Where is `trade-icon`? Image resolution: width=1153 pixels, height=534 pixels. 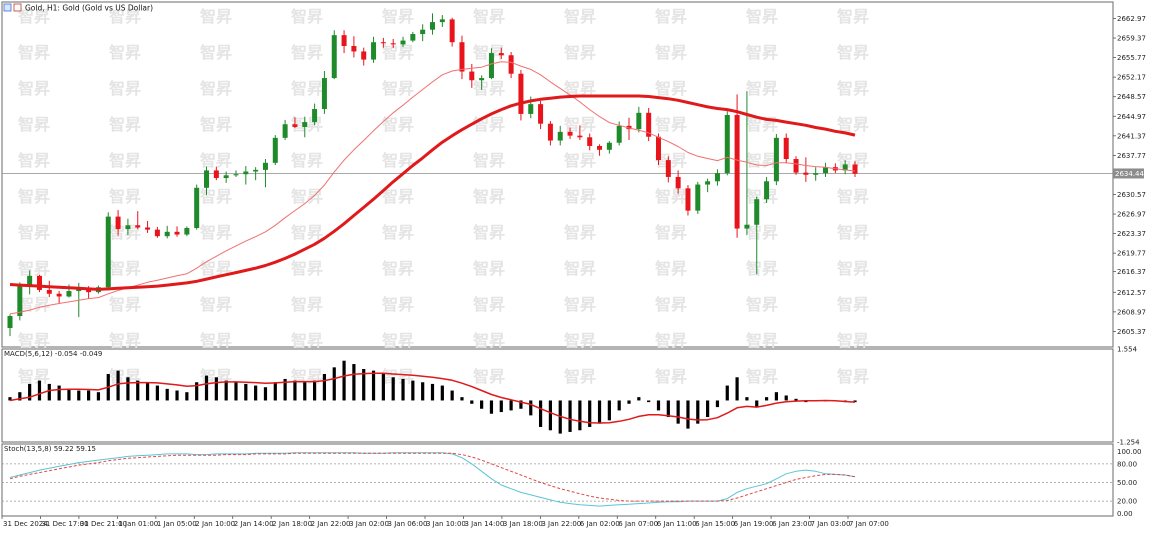 trade-icon is located at coordinates (17, 7).